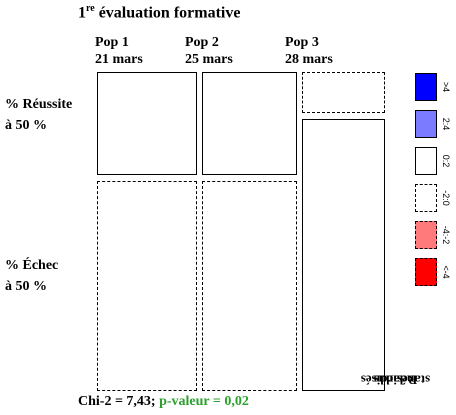 The image size is (456, 415). What do you see at coordinates (209, 51) in the screenshot?
I see `column-header-pop-2: Pop 2 25 mars` at bounding box center [209, 51].